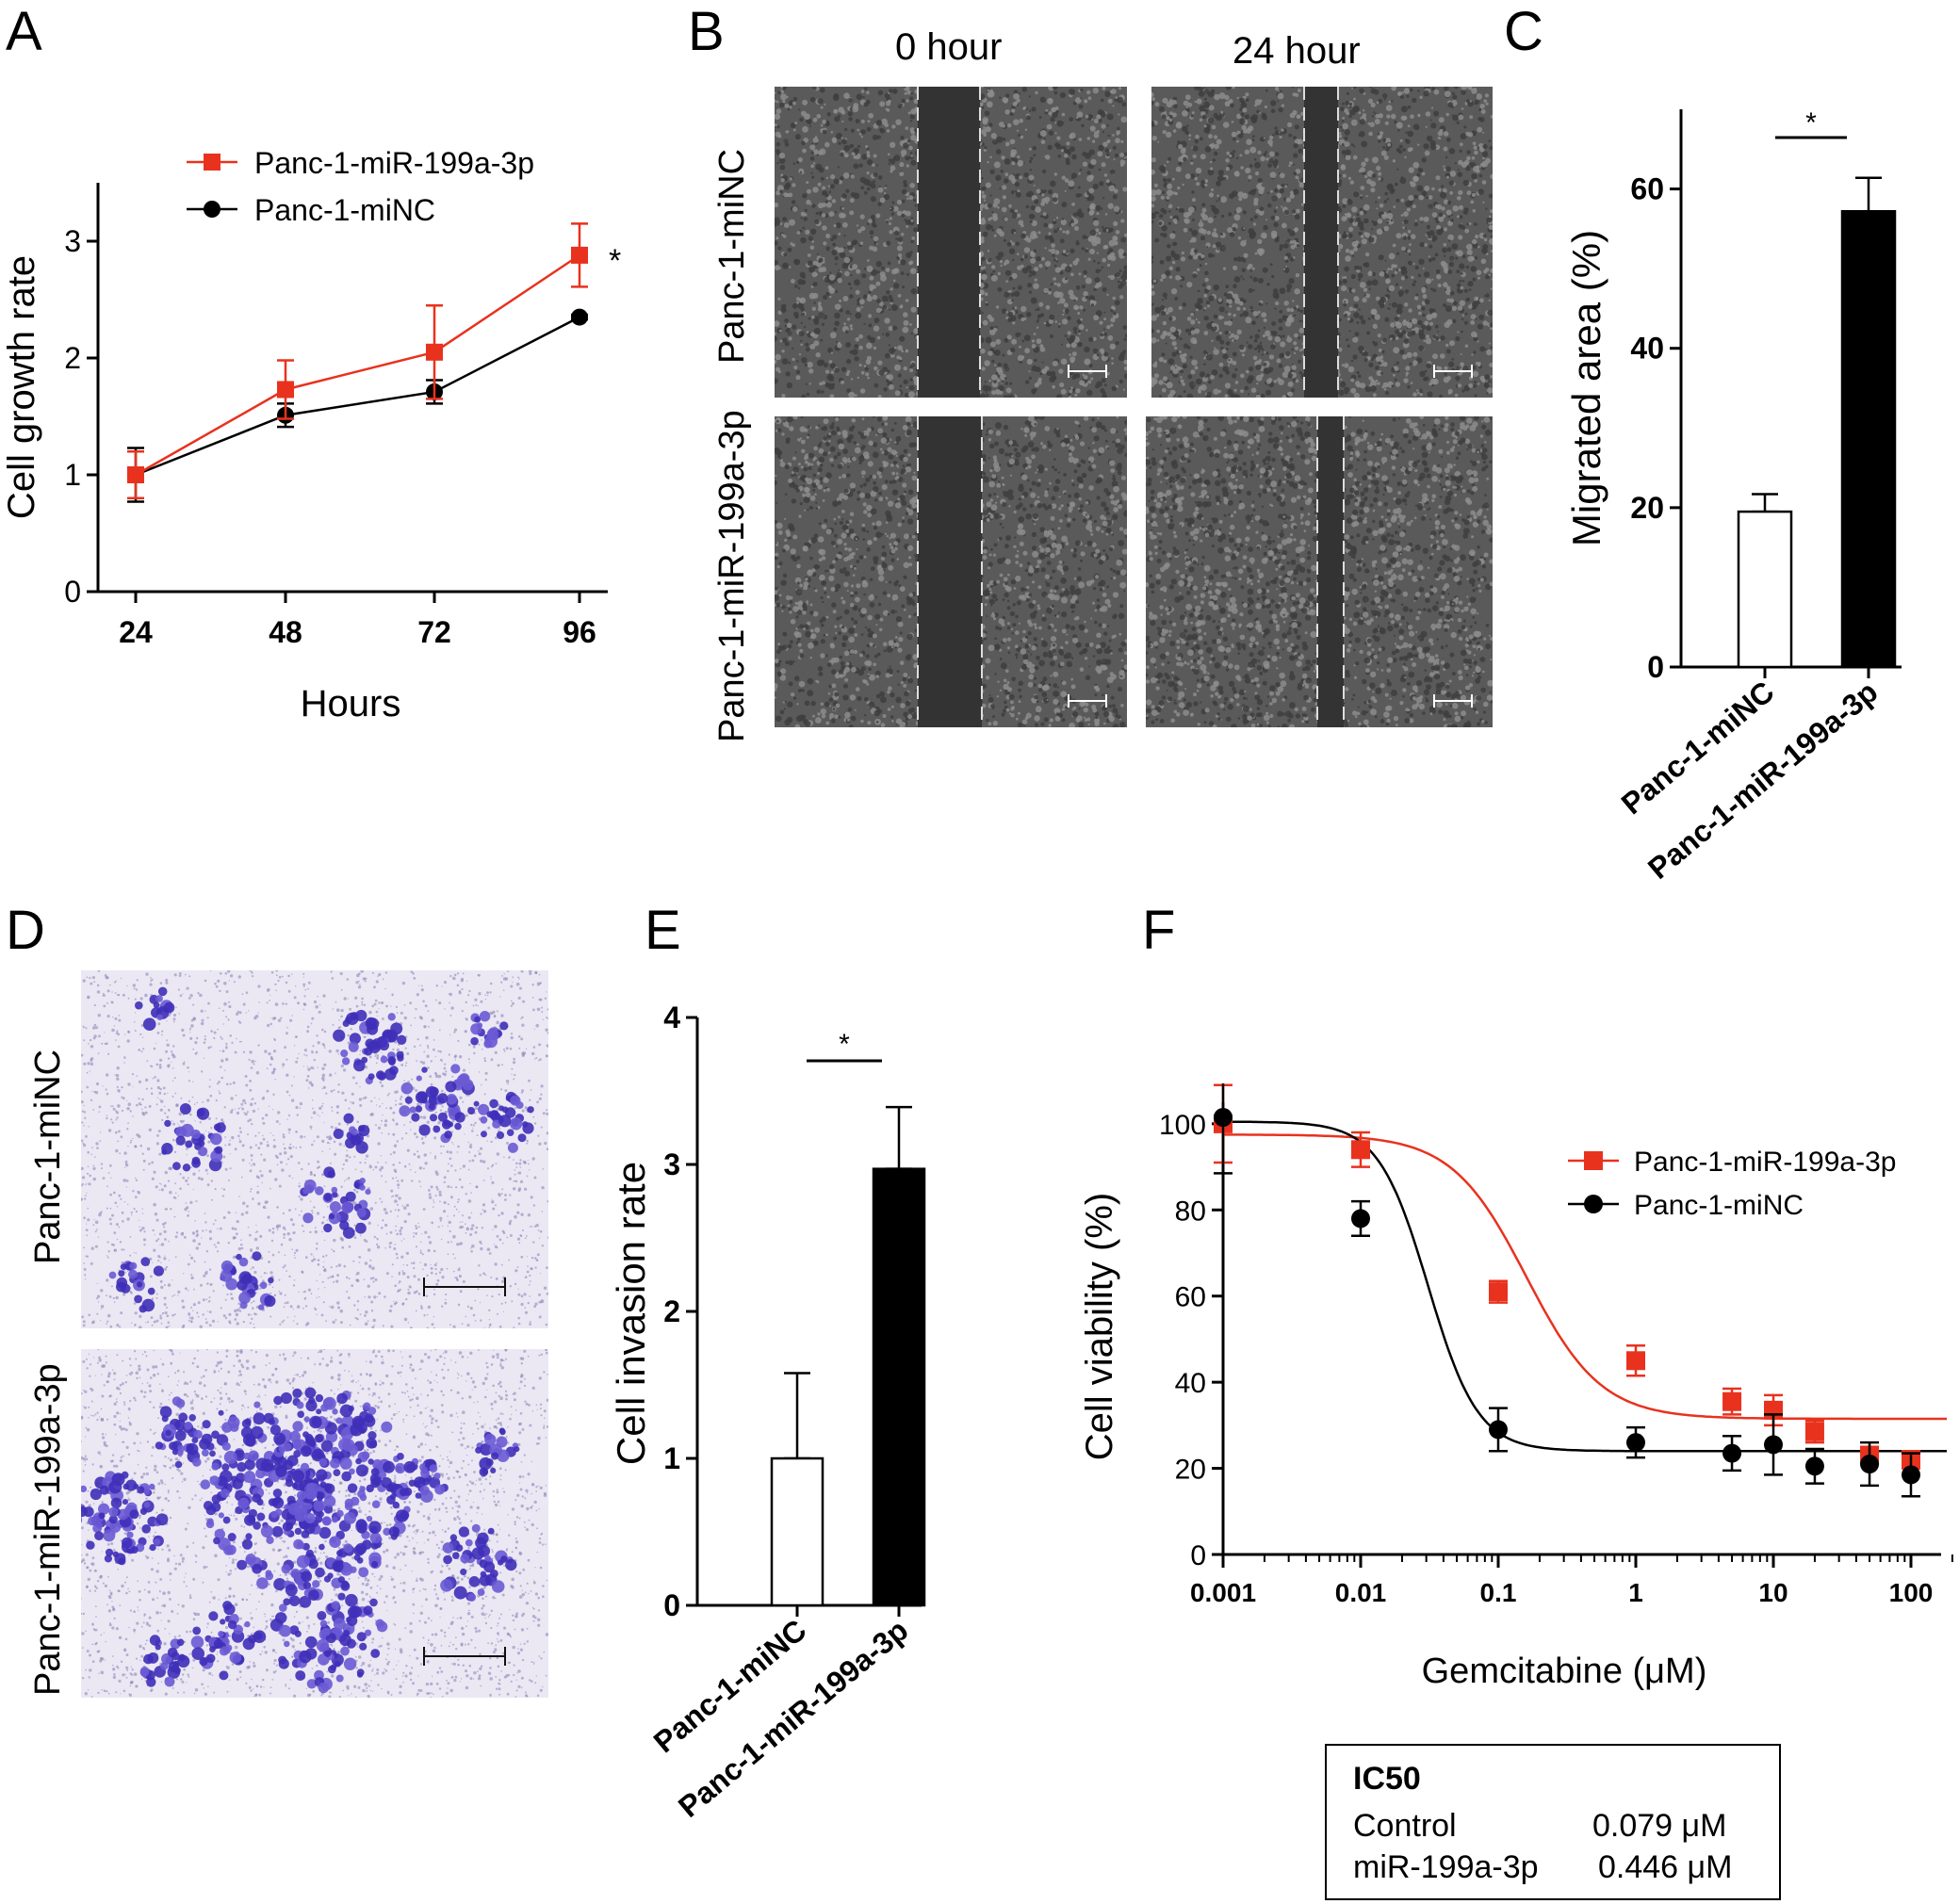 The width and height of the screenshot is (1959, 1904). Describe the element at coordinates (732, 576) in the screenshot. I see `scratch-row-label-mir: Panc-1-miR-199a-3p` at that location.